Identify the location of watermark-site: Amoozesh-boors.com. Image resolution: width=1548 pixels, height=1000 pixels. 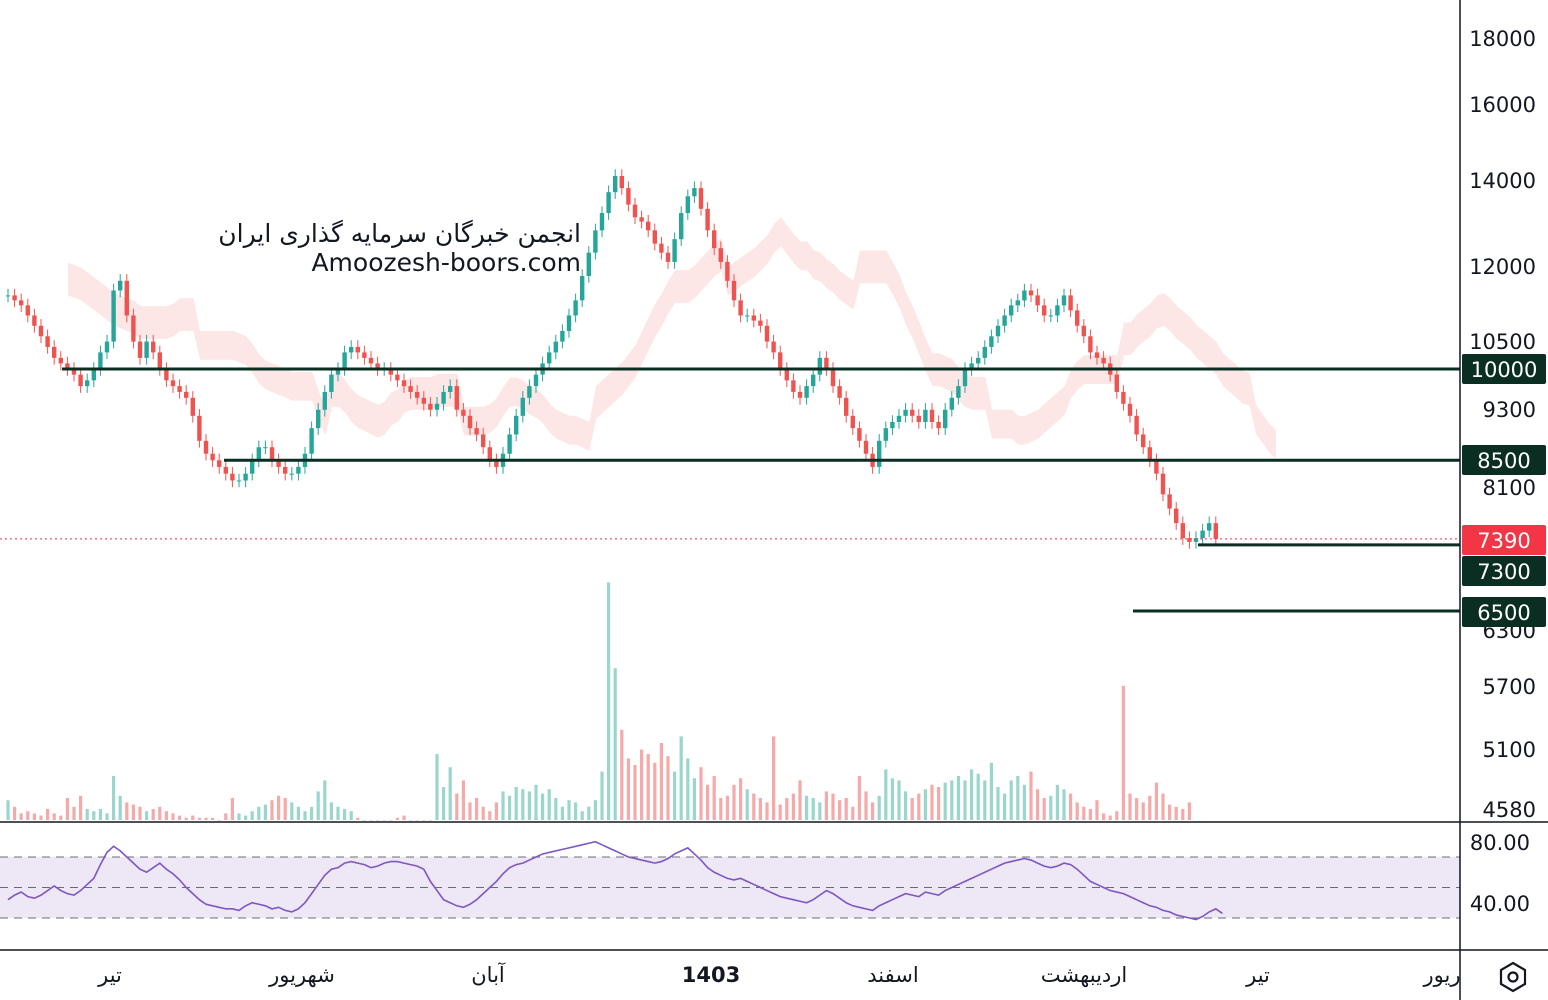
(446, 262).